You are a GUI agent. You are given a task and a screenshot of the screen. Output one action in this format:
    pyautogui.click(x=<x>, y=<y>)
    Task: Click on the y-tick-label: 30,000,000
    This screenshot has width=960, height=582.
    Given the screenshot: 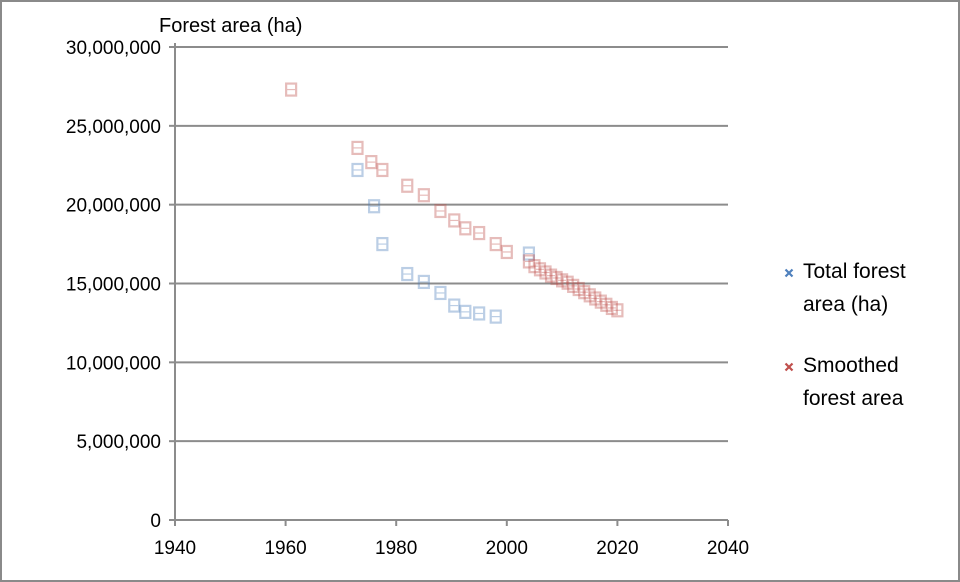 What is the action you would take?
    pyautogui.click(x=113, y=48)
    